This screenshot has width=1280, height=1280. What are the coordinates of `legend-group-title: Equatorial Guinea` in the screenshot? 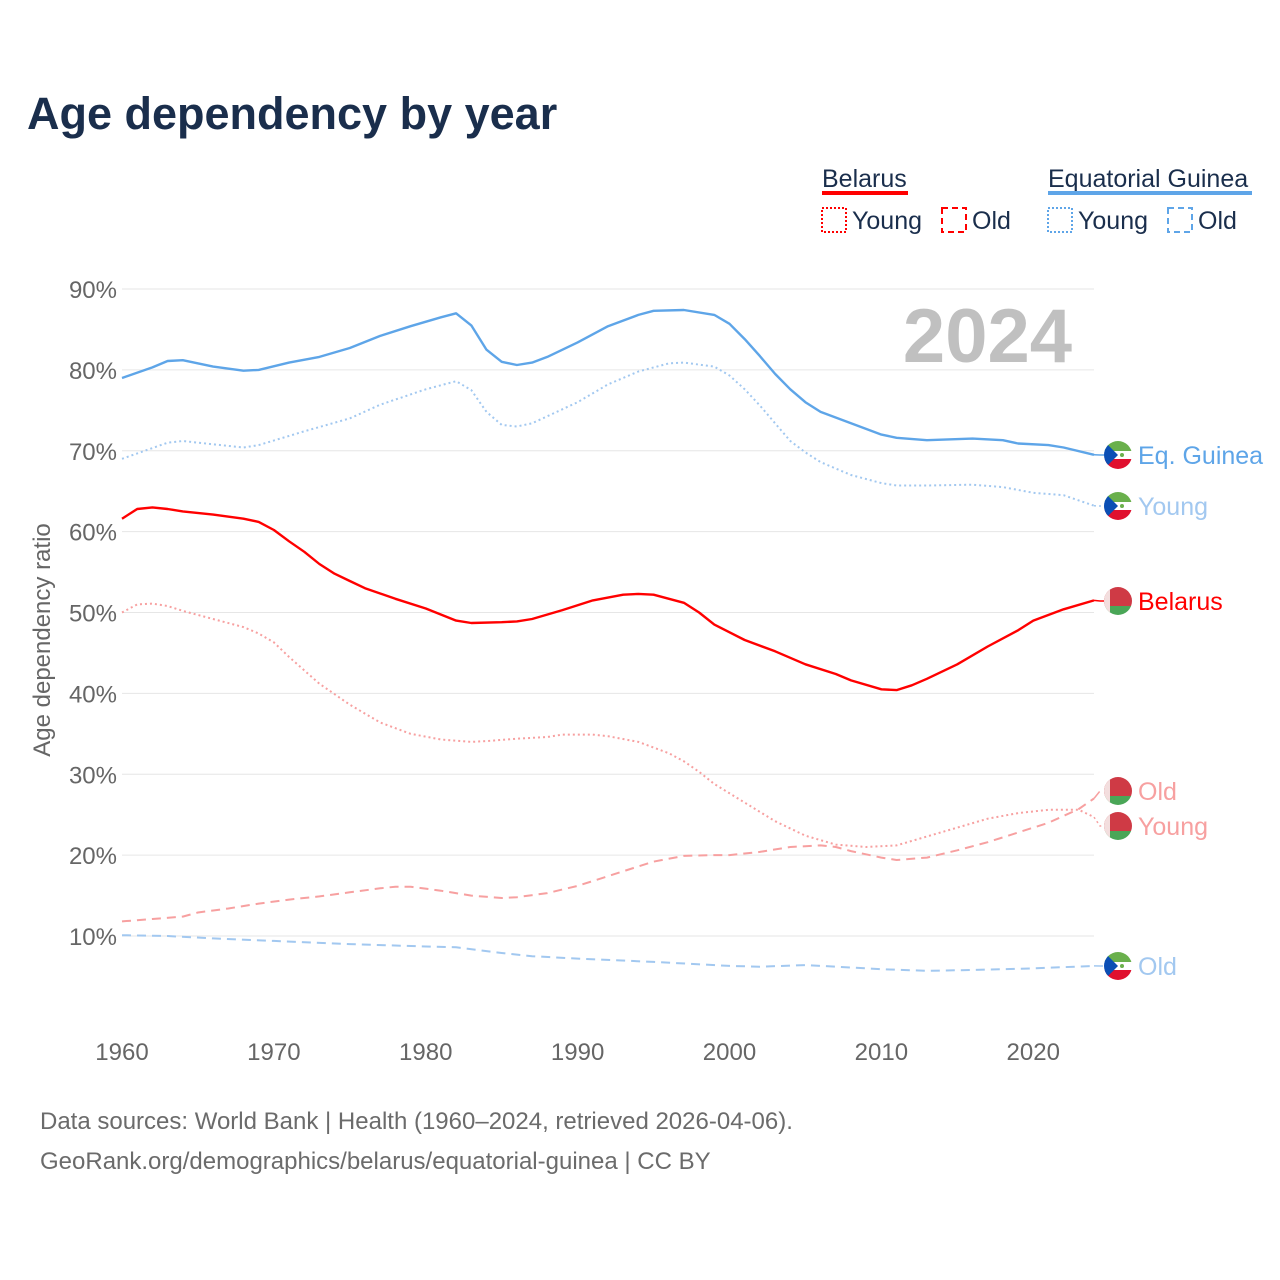 It's located at (1148, 179).